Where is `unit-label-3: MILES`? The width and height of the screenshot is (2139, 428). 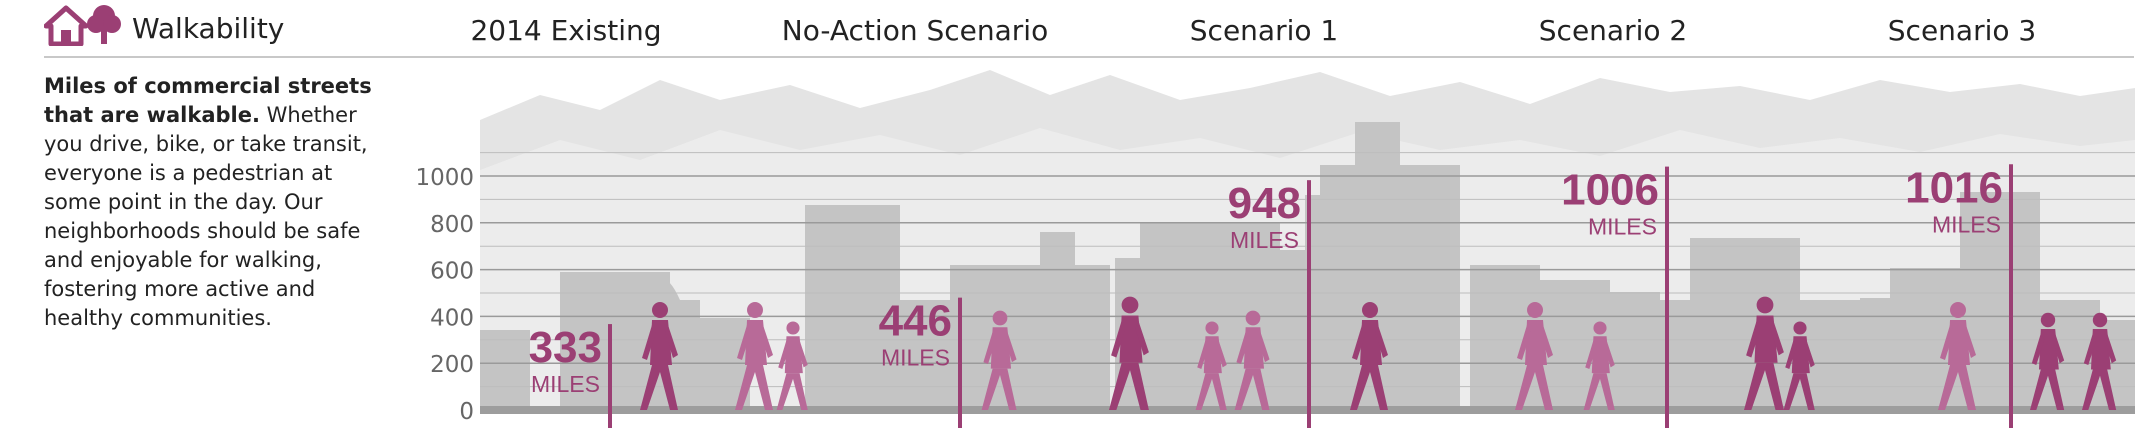
unit-label-3: MILES is located at coordinates (1264, 240).